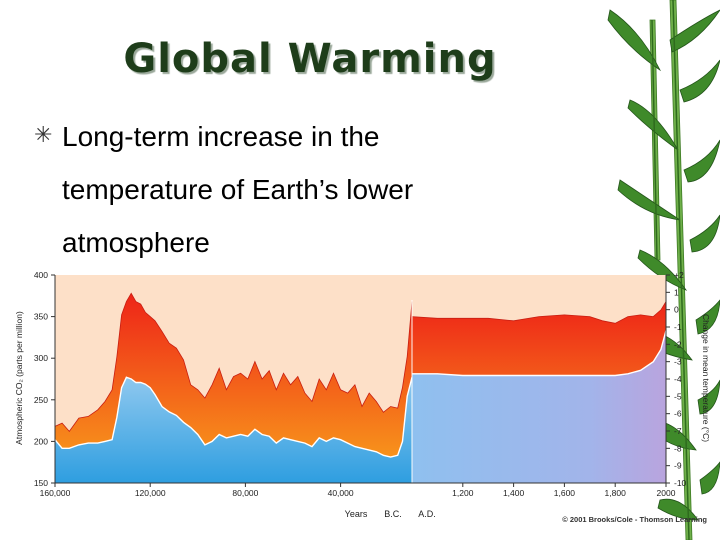  Describe the element at coordinates (678, 379) in the screenshot. I see `y2-tick-label: -4` at that location.